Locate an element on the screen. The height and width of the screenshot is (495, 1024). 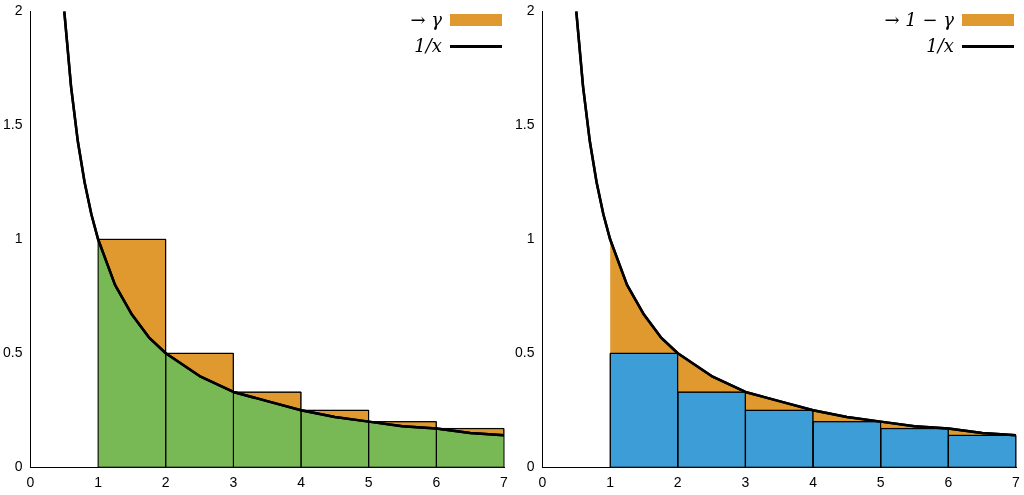
legend-label: → γ is located at coordinates (426, 20).